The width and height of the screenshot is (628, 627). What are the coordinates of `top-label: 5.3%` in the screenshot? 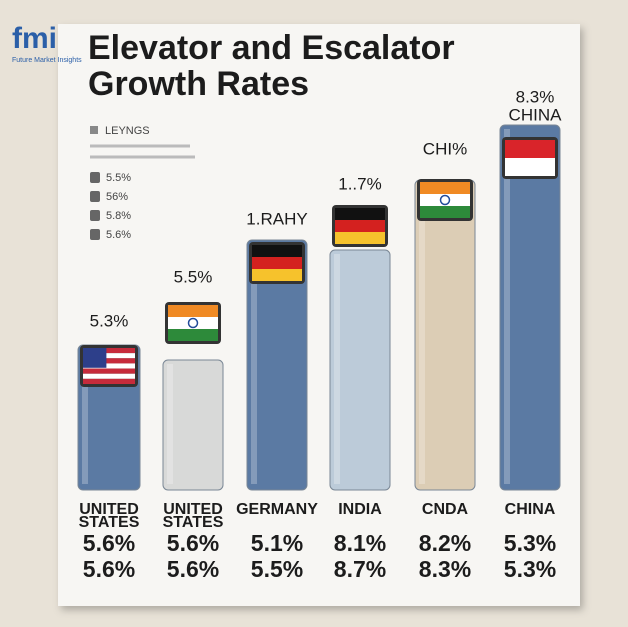 It's located at (109, 320).